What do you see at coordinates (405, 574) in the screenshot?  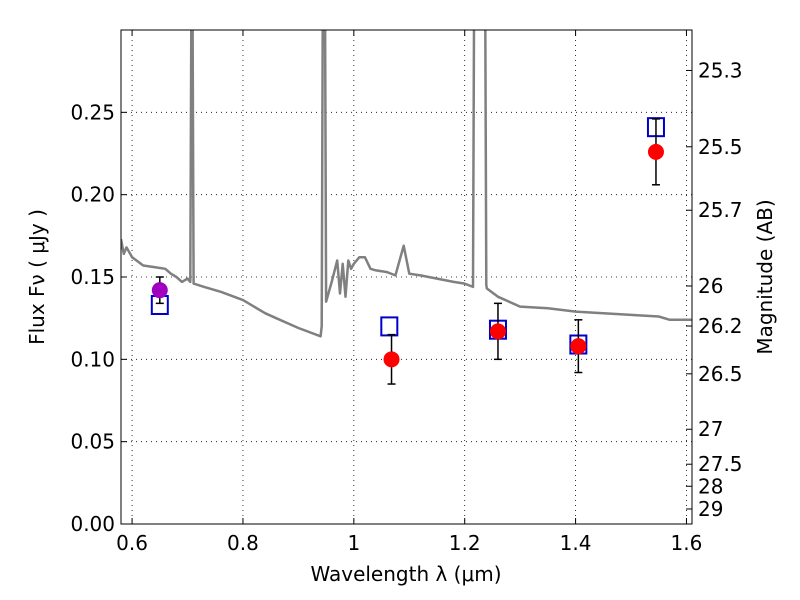 I see `x-axis-label: Wavelength λ (μm)` at bounding box center [405, 574].